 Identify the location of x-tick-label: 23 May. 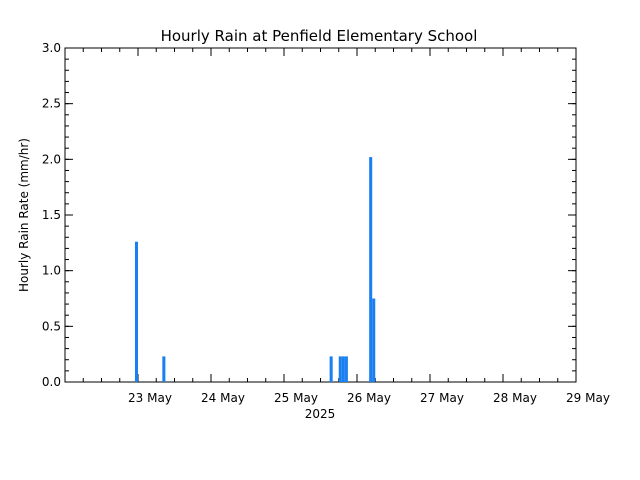
(150, 398).